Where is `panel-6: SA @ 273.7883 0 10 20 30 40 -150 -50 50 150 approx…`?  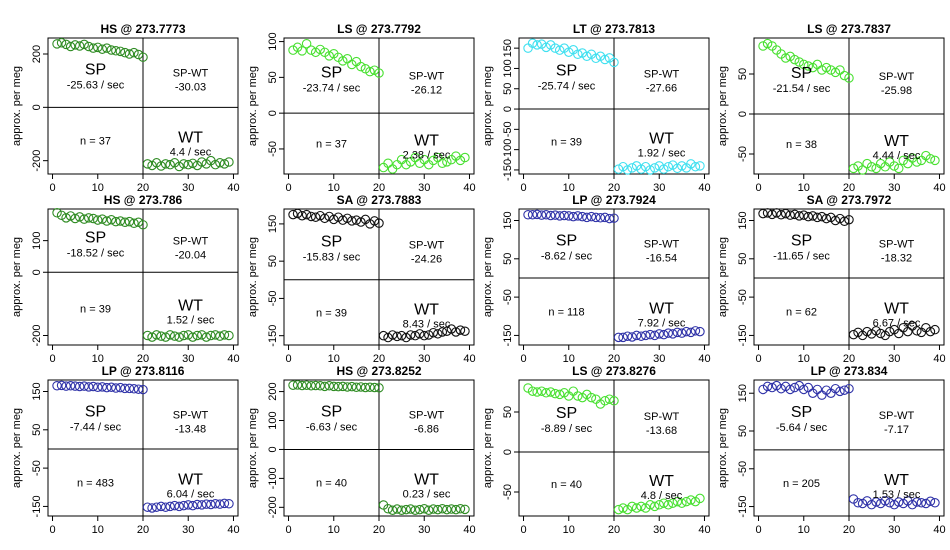
panel-6: SA @ 273.7883 0 10 20 30 40 -150 -50 50 150 approx… is located at coordinates (361, 279).